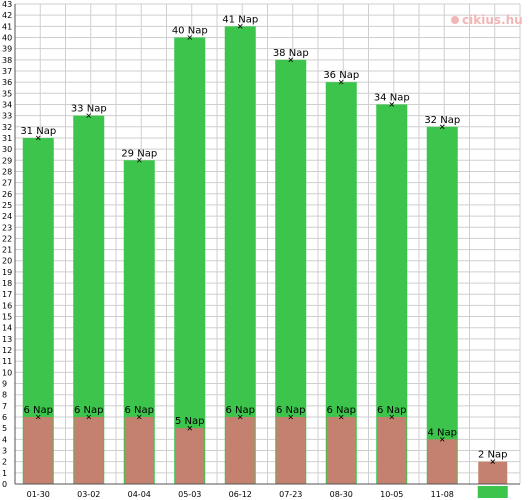  What do you see at coordinates (291, 53) in the screenshot?
I see `data-label: 38 Nap` at bounding box center [291, 53].